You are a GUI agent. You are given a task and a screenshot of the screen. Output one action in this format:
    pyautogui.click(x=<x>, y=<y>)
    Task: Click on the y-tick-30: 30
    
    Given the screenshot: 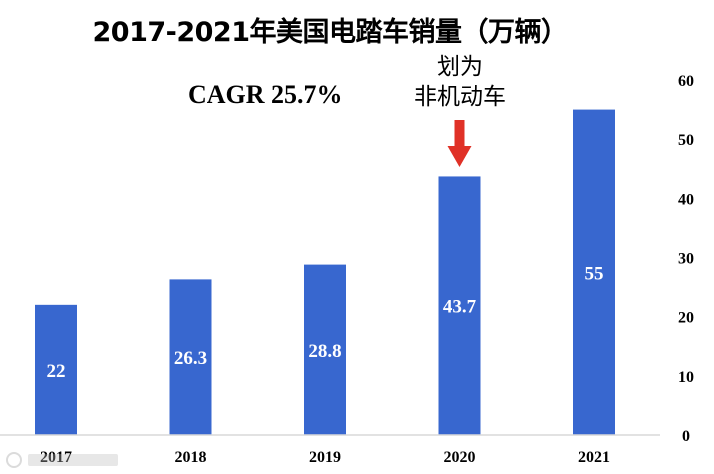 What is the action you would take?
    pyautogui.click(x=686, y=259)
    